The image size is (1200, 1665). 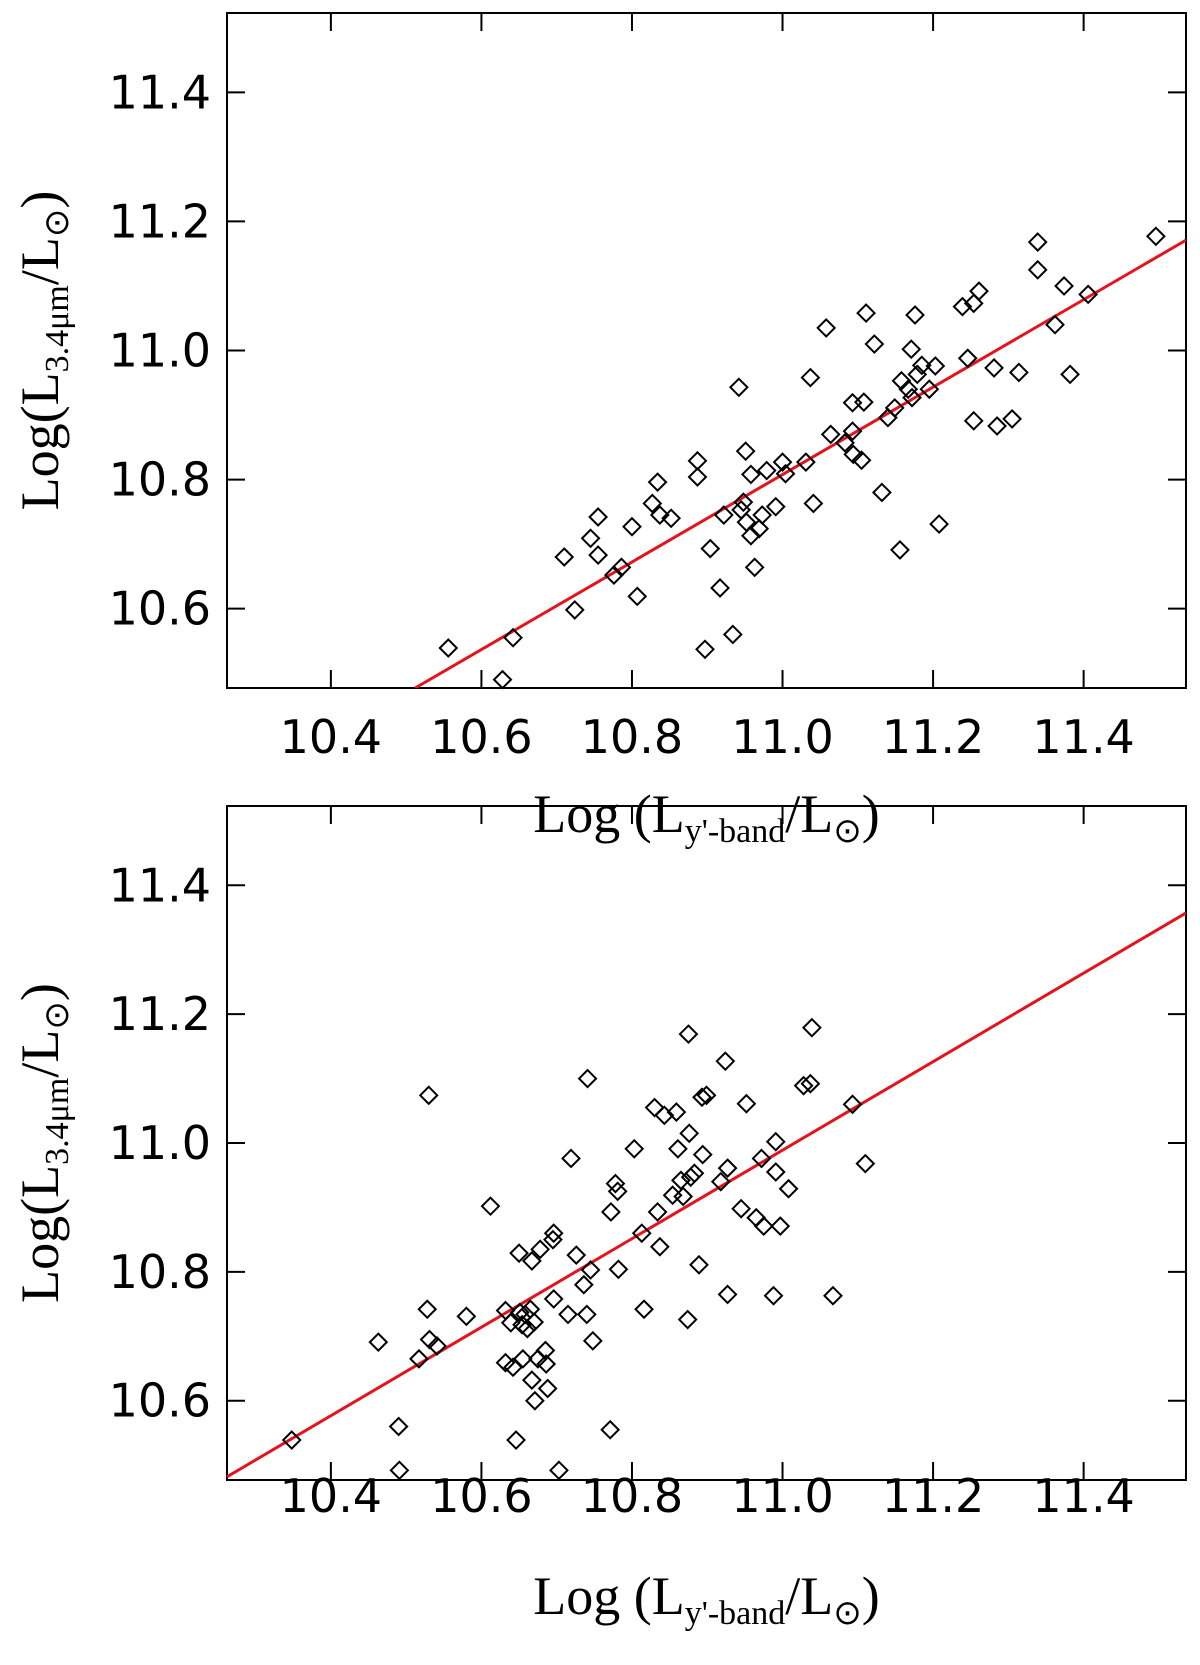 I want to click on y-axis-title-part: ), so click(x=40, y=992).